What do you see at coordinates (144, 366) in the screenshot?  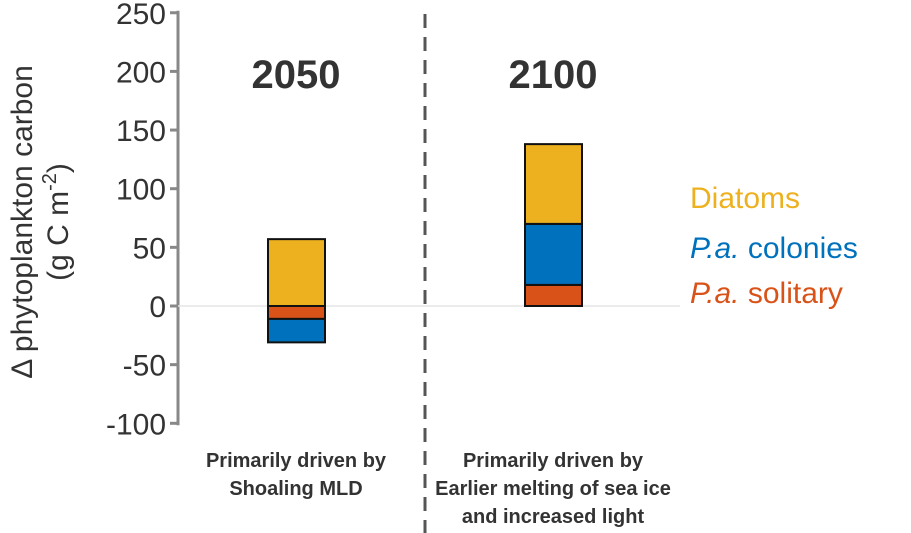 I see `y-tick-label: -50` at bounding box center [144, 366].